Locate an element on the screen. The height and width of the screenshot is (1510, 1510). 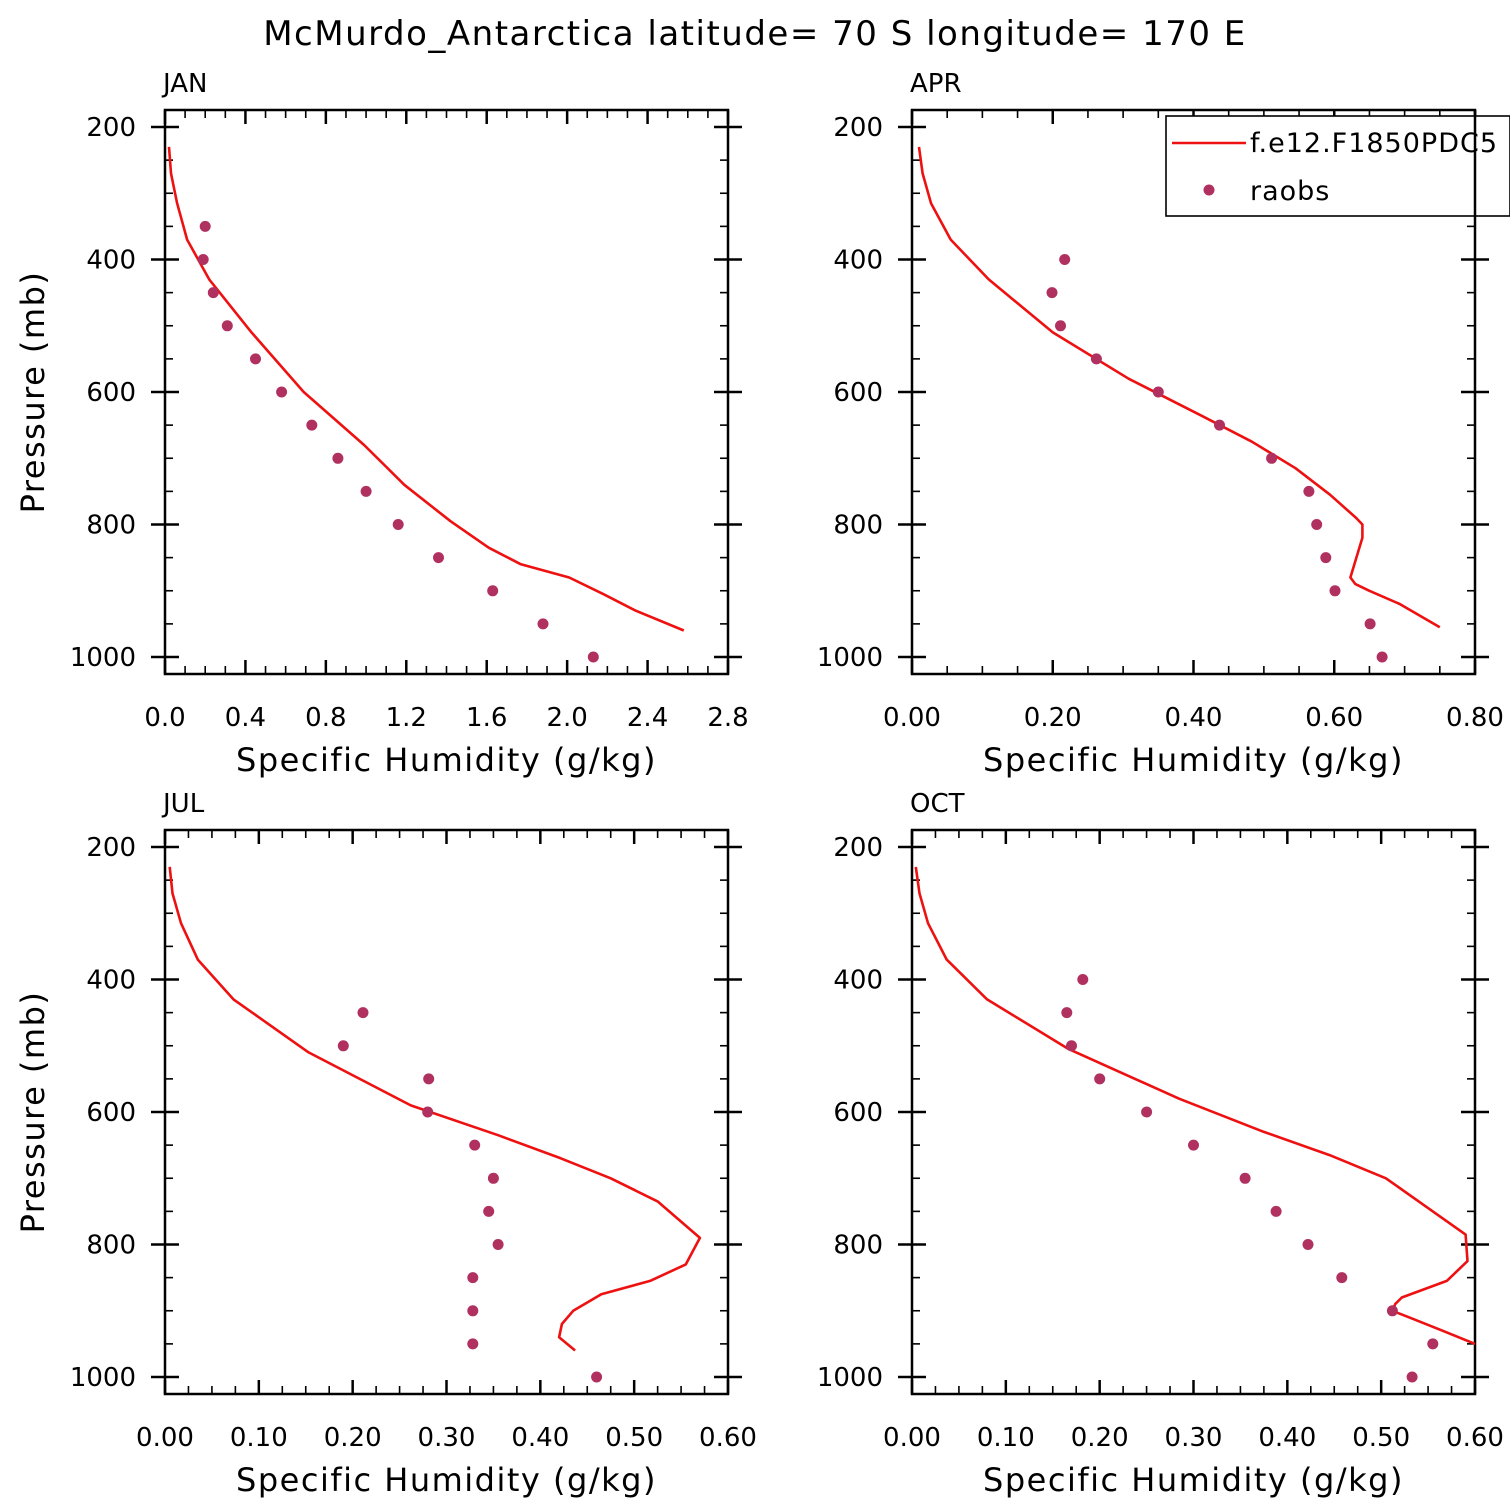
y-tick-label: 400 is located at coordinates (858, 981).